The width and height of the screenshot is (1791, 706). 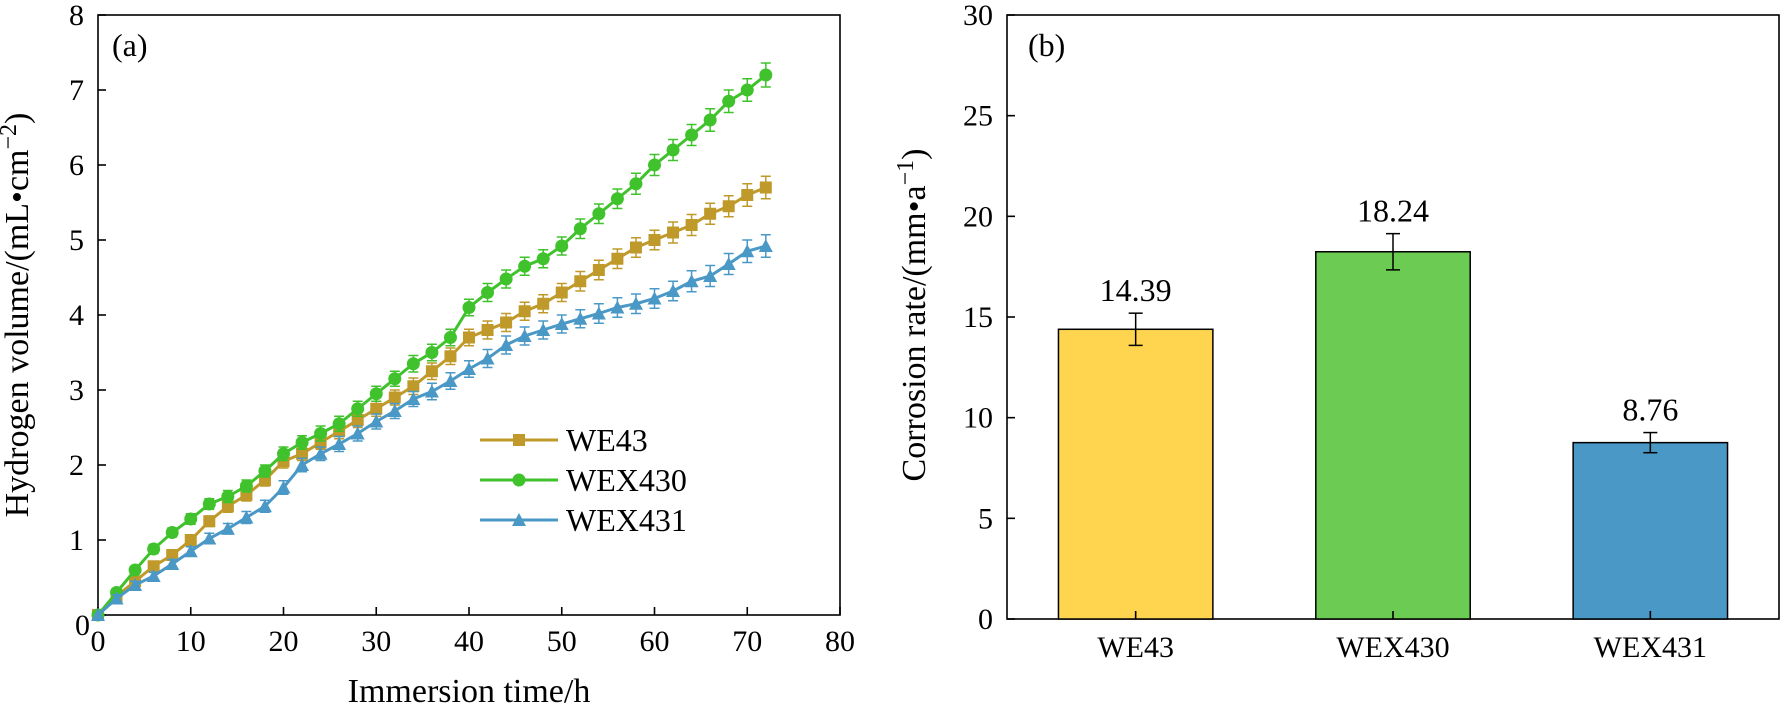 What do you see at coordinates (978, 16) in the screenshot?
I see `y-tick-label: 30` at bounding box center [978, 16].